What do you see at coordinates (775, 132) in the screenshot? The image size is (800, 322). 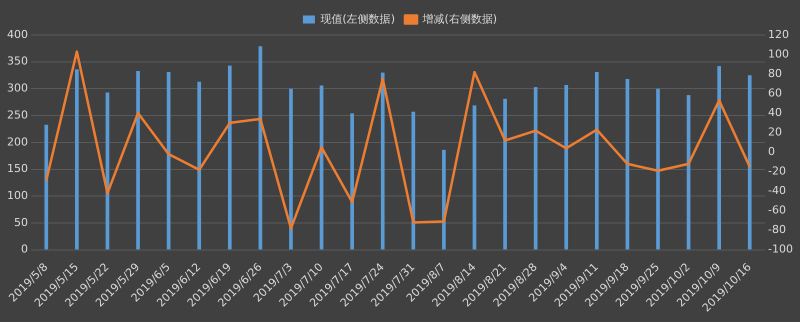 I see `y2-tick-label: 20` at bounding box center [775, 132].